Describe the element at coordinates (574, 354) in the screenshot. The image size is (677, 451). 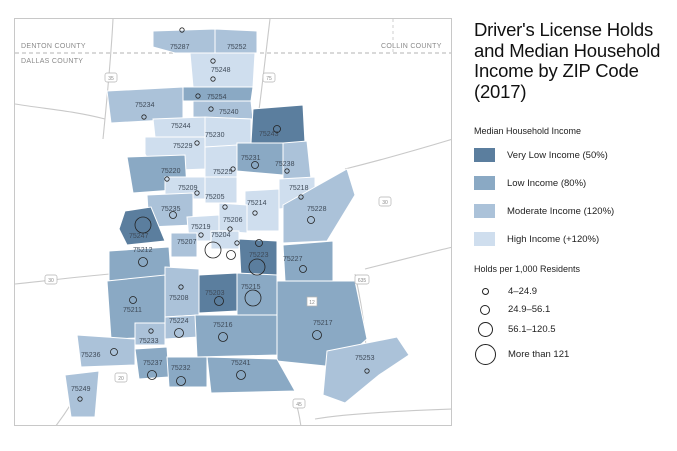
I see `holds-legend-item: More than 121` at that location.